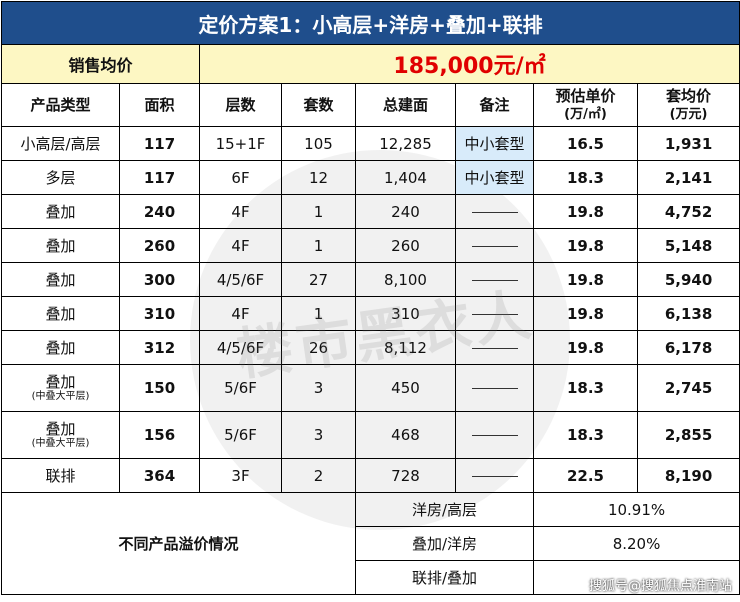 The width and height of the screenshot is (740, 602). What do you see at coordinates (585, 475) in the screenshot?
I see `unit-price-cell: 22.5` at bounding box center [585, 475].